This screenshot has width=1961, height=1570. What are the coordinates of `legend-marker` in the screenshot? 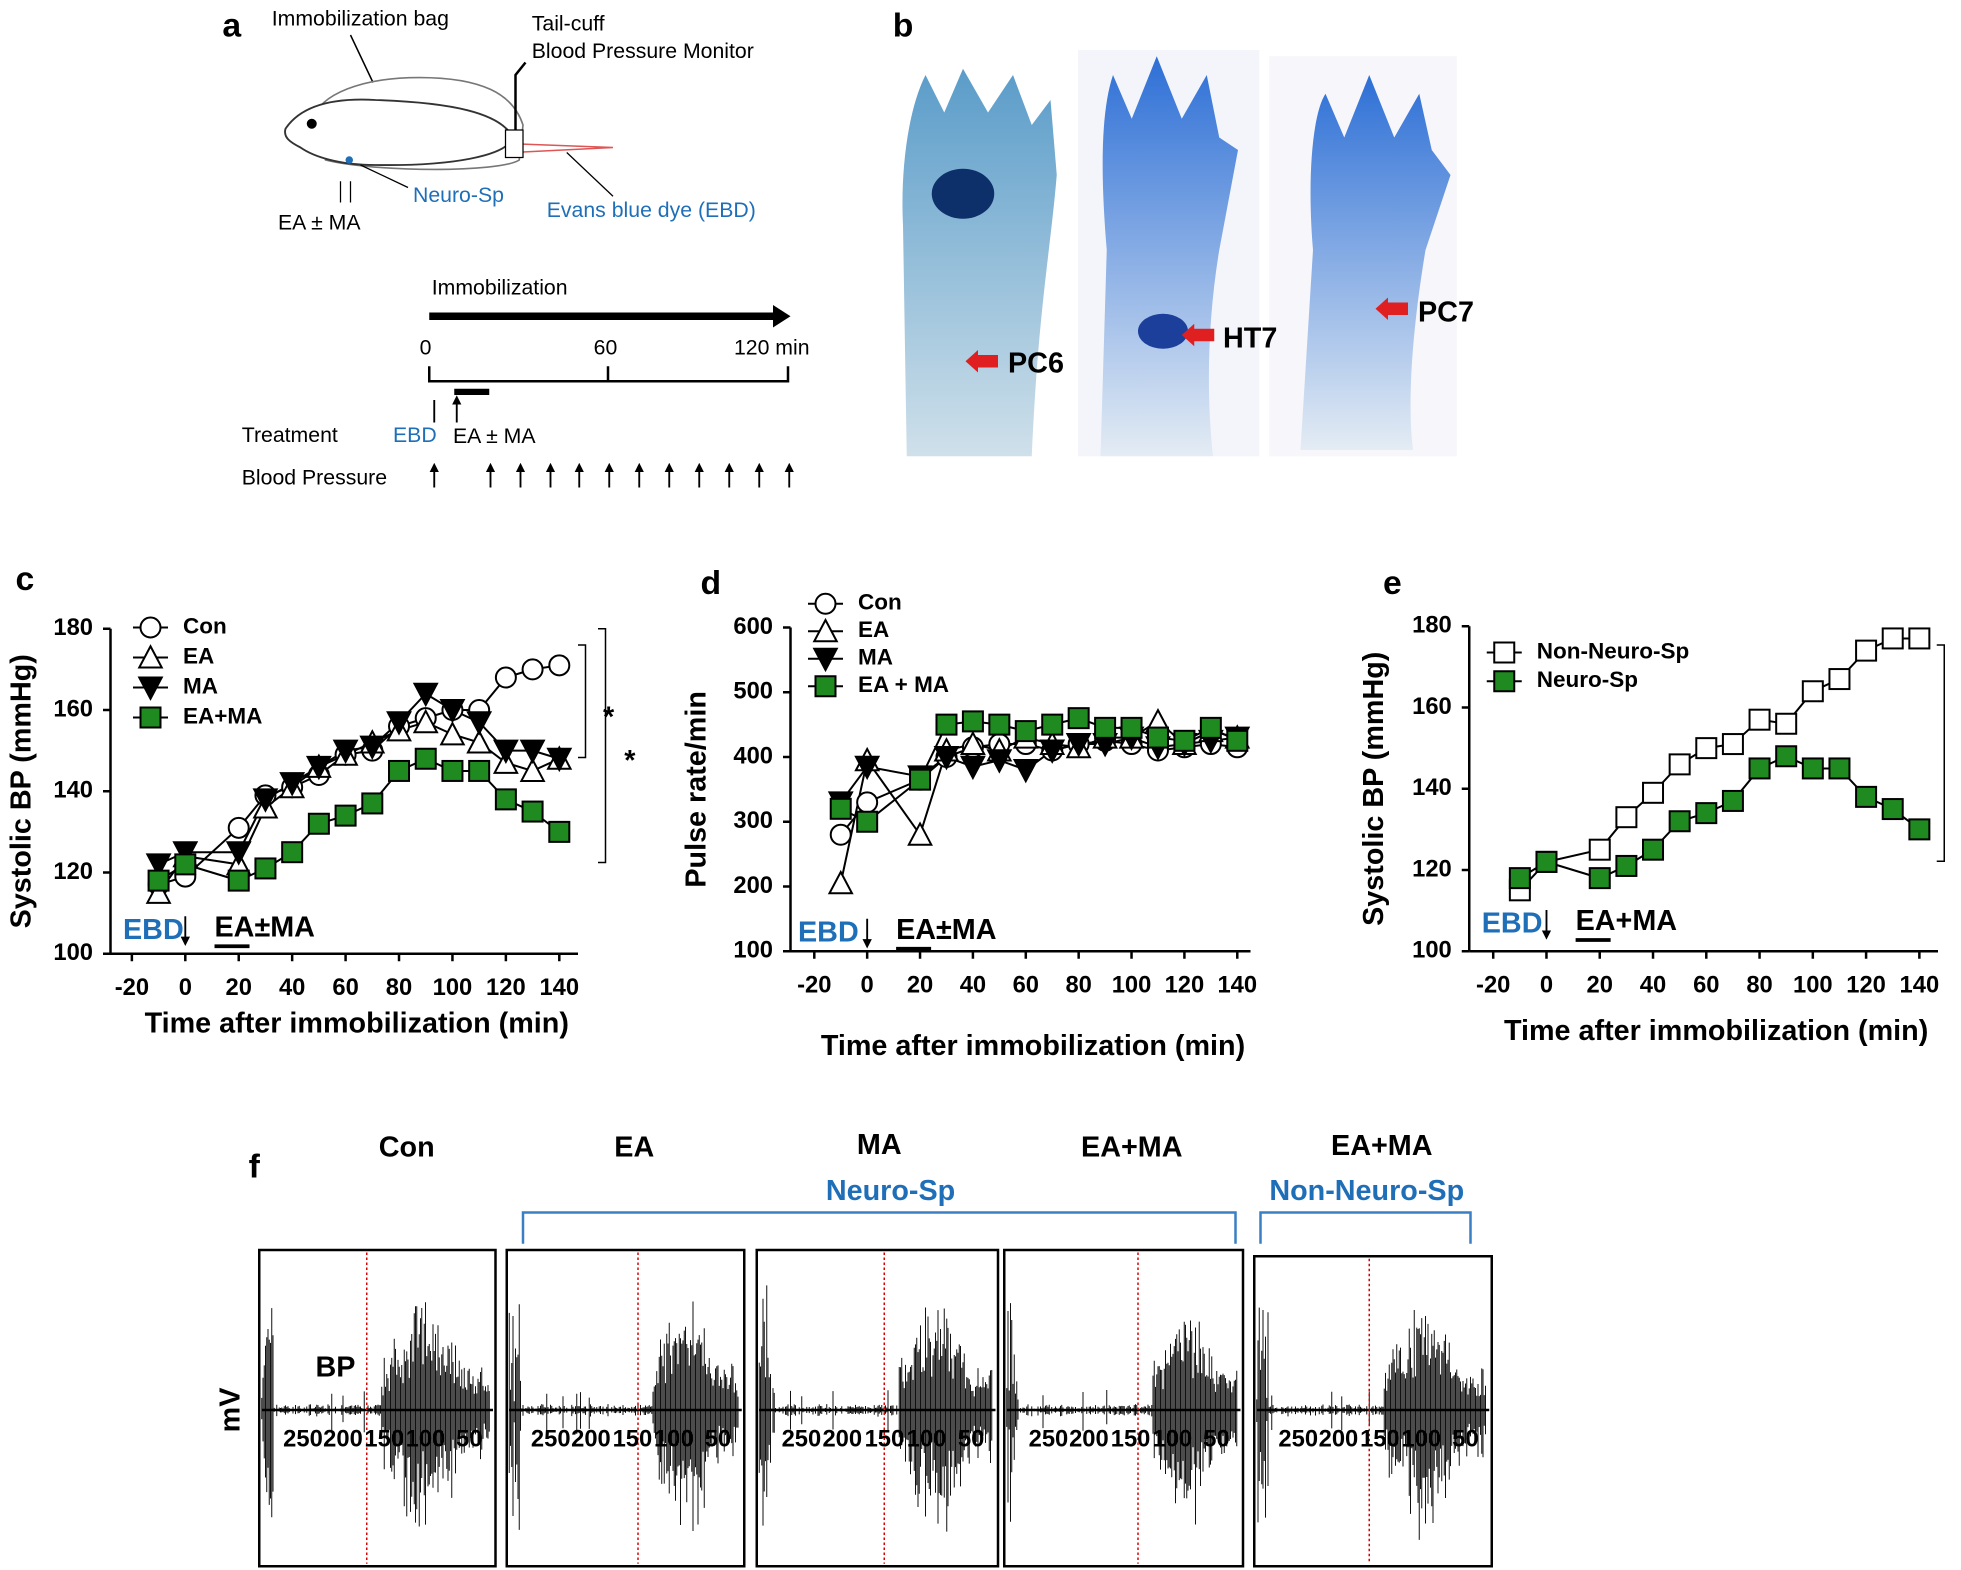 It's located at (1504, 681).